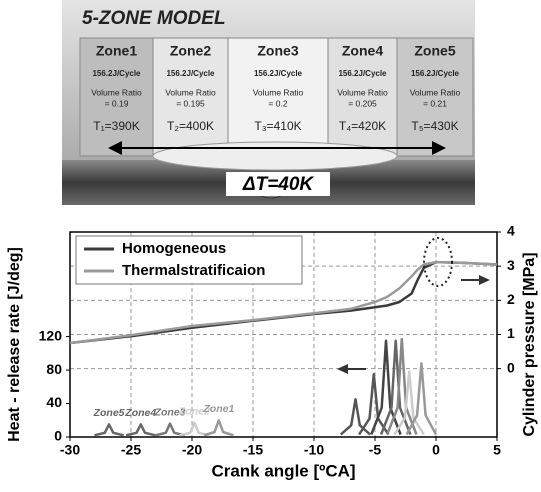 This screenshot has height=492, width=541. What do you see at coordinates (70, 450) in the screenshot?
I see `x-tick-label: -30` at bounding box center [70, 450].